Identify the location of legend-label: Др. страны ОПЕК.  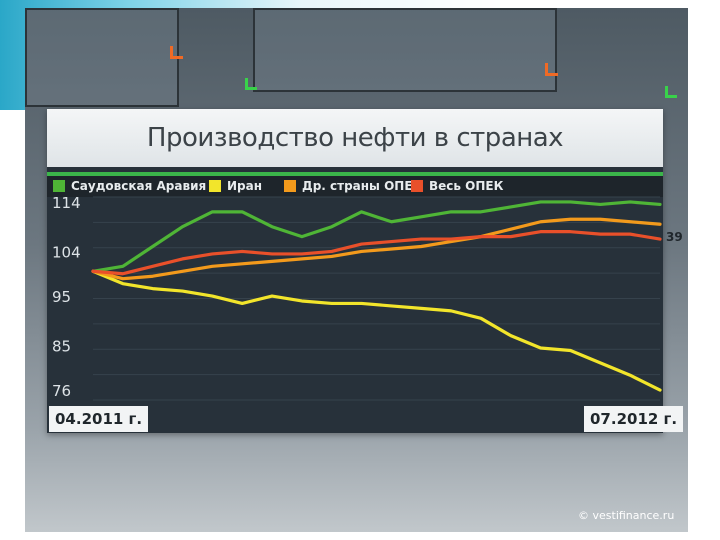
(362, 186).